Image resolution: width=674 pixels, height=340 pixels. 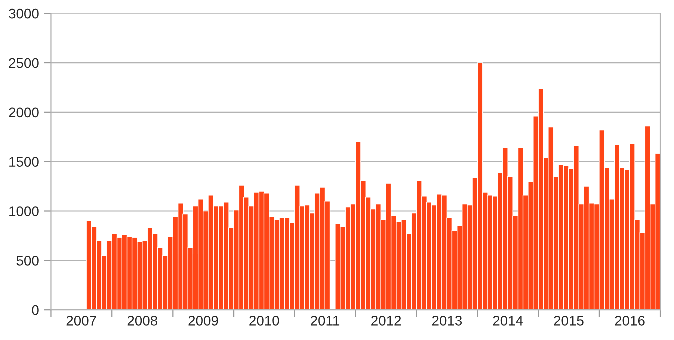 What do you see at coordinates (630, 321) in the screenshot?
I see `x-tick-label: 2016` at bounding box center [630, 321].